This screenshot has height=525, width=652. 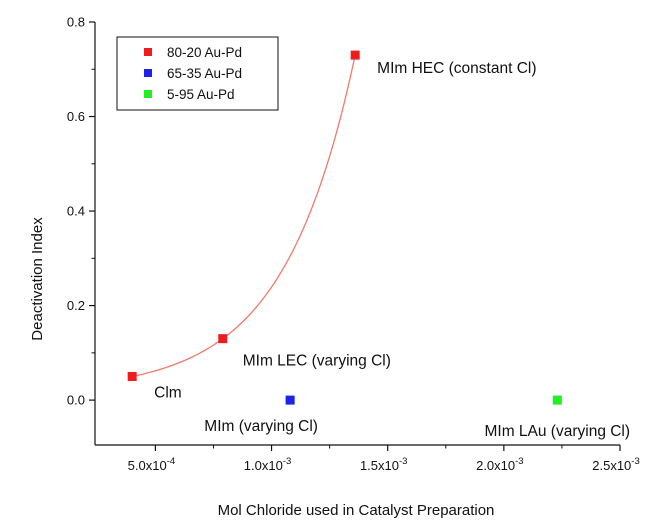 I want to click on x-tick-label: 1.5x10⁻³, so click(x=384, y=464).